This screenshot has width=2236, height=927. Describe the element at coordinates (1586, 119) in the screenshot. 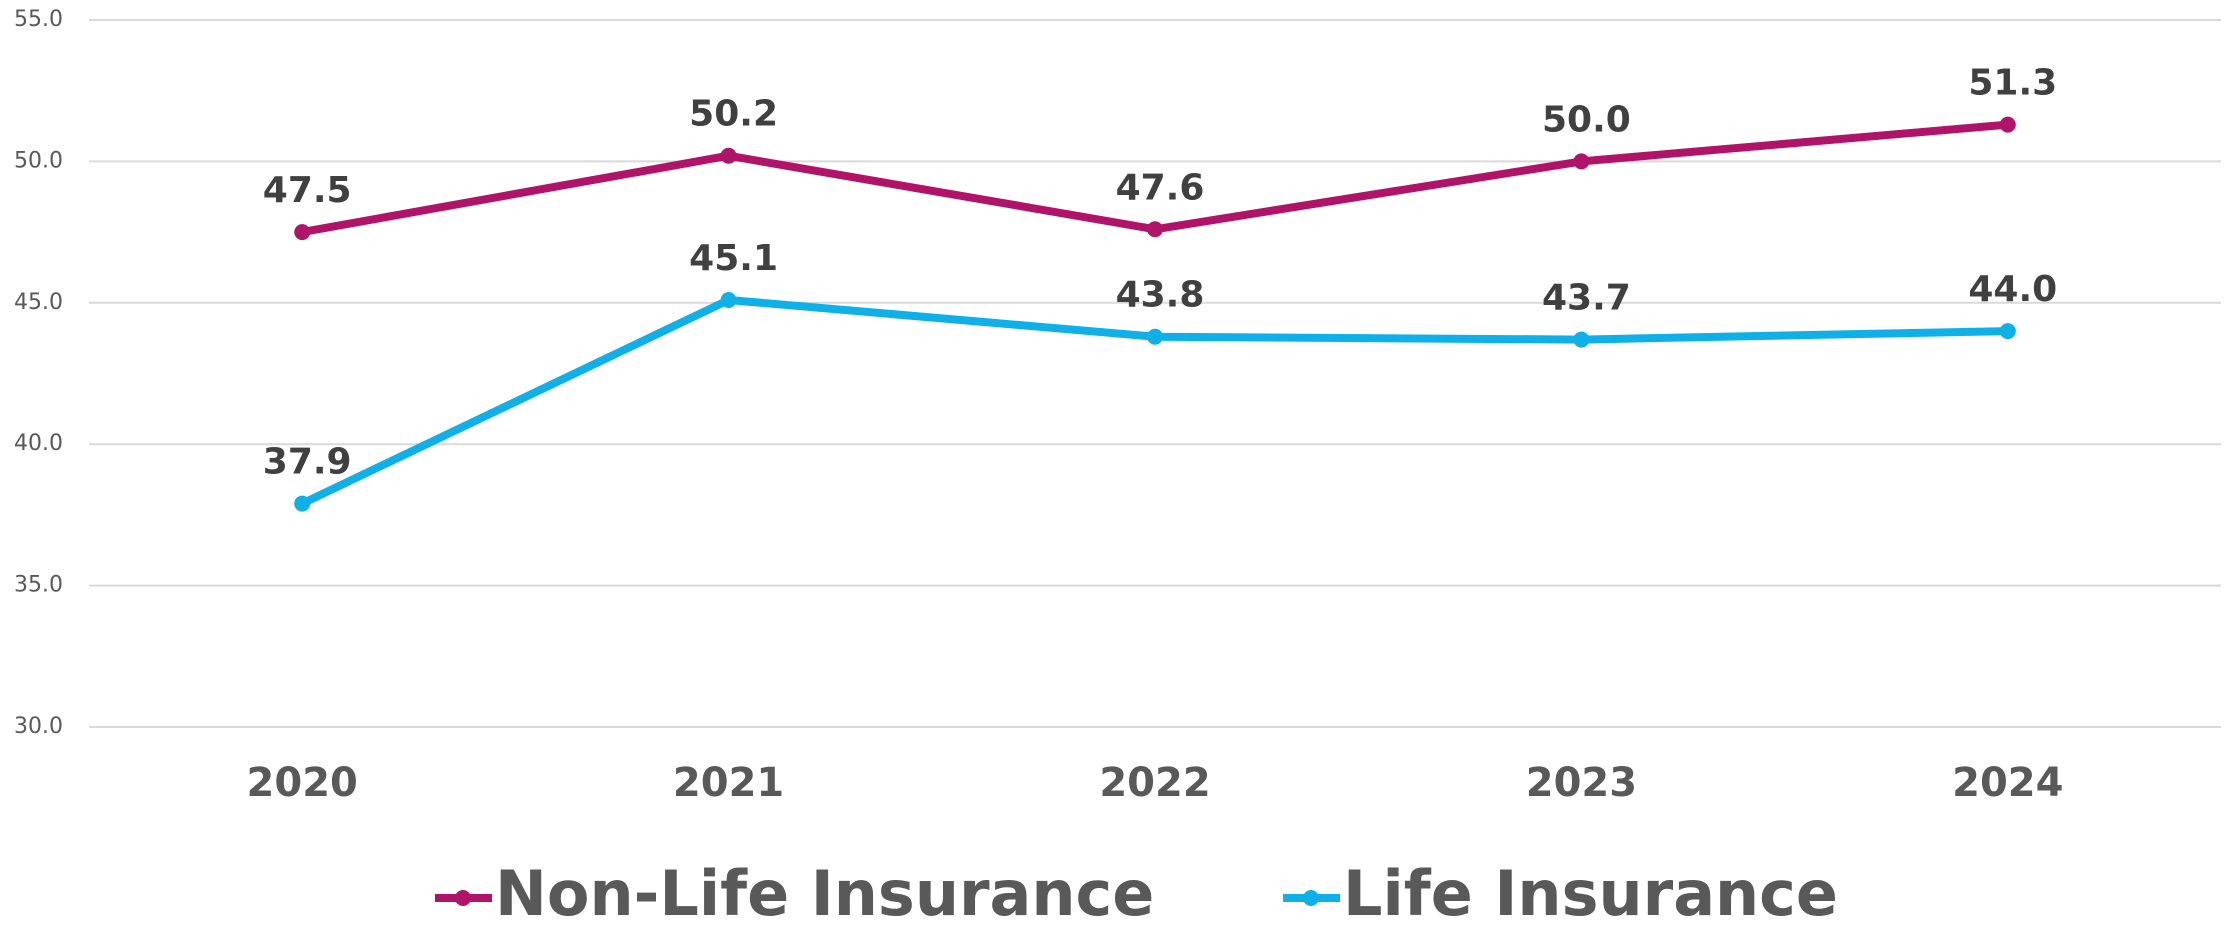

I see `data-label: 50.0` at that location.